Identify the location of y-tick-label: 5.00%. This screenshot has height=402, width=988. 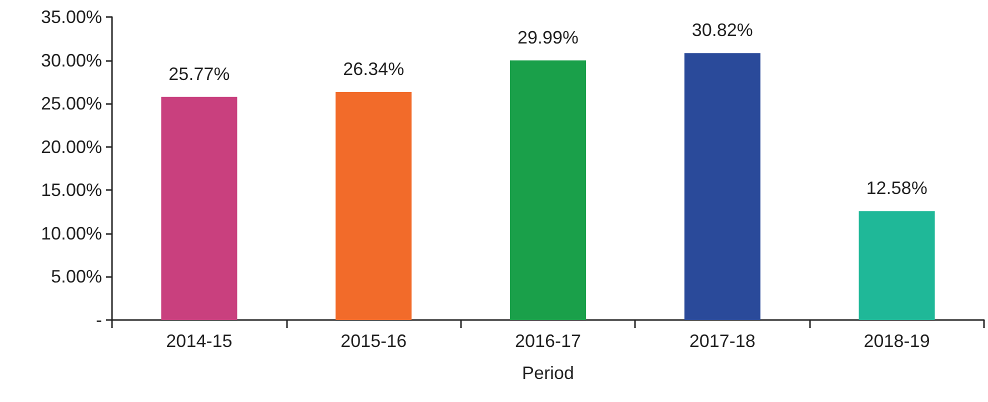
(76, 276).